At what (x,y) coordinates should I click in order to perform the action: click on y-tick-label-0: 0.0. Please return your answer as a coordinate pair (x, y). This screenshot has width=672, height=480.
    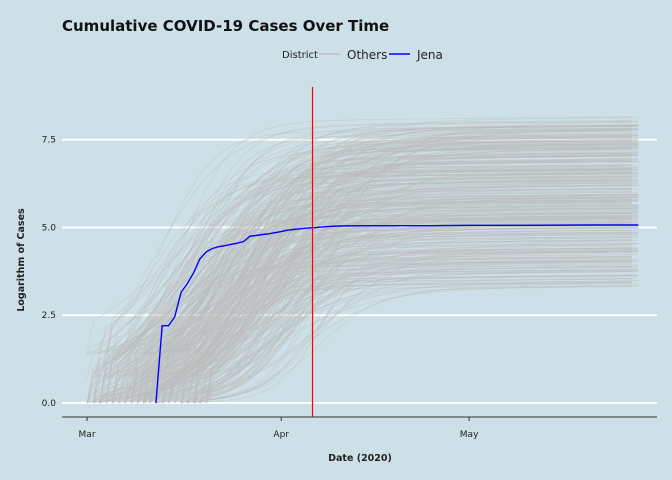
    Looking at the image, I should click on (49, 404).